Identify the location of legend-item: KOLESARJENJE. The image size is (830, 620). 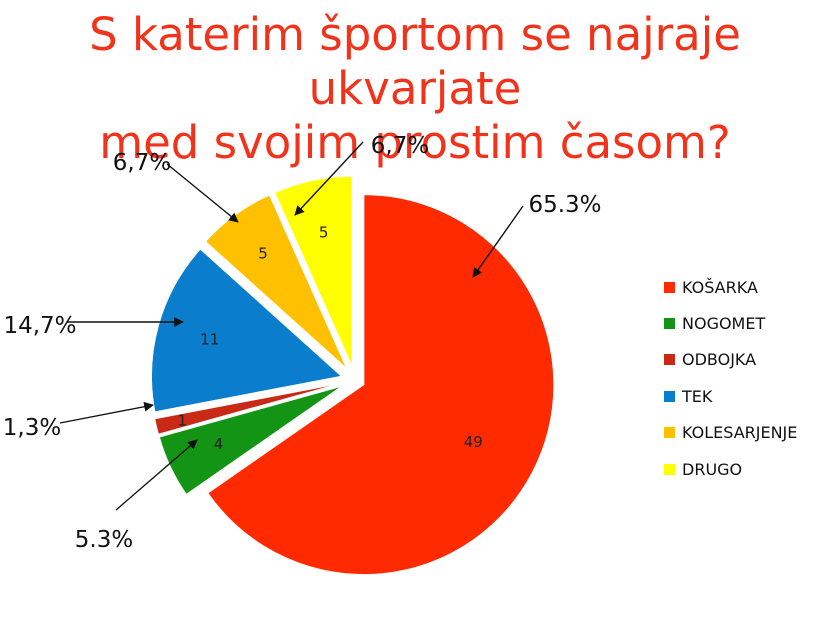
(730, 433).